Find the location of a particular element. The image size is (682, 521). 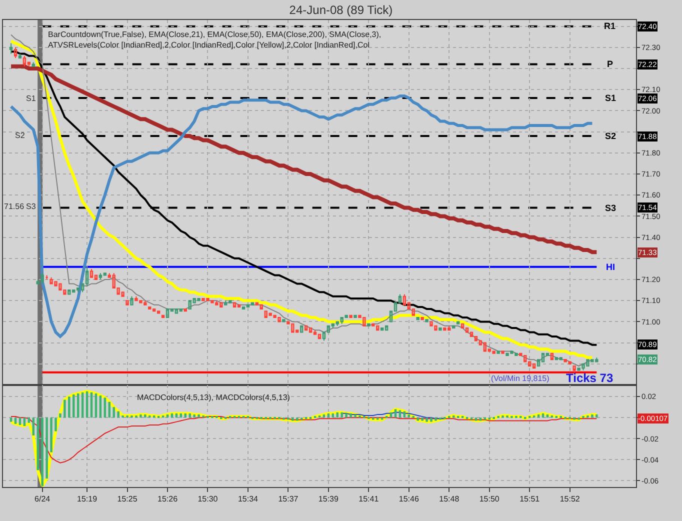

x-tick-label: 15:39 is located at coordinates (328, 499).